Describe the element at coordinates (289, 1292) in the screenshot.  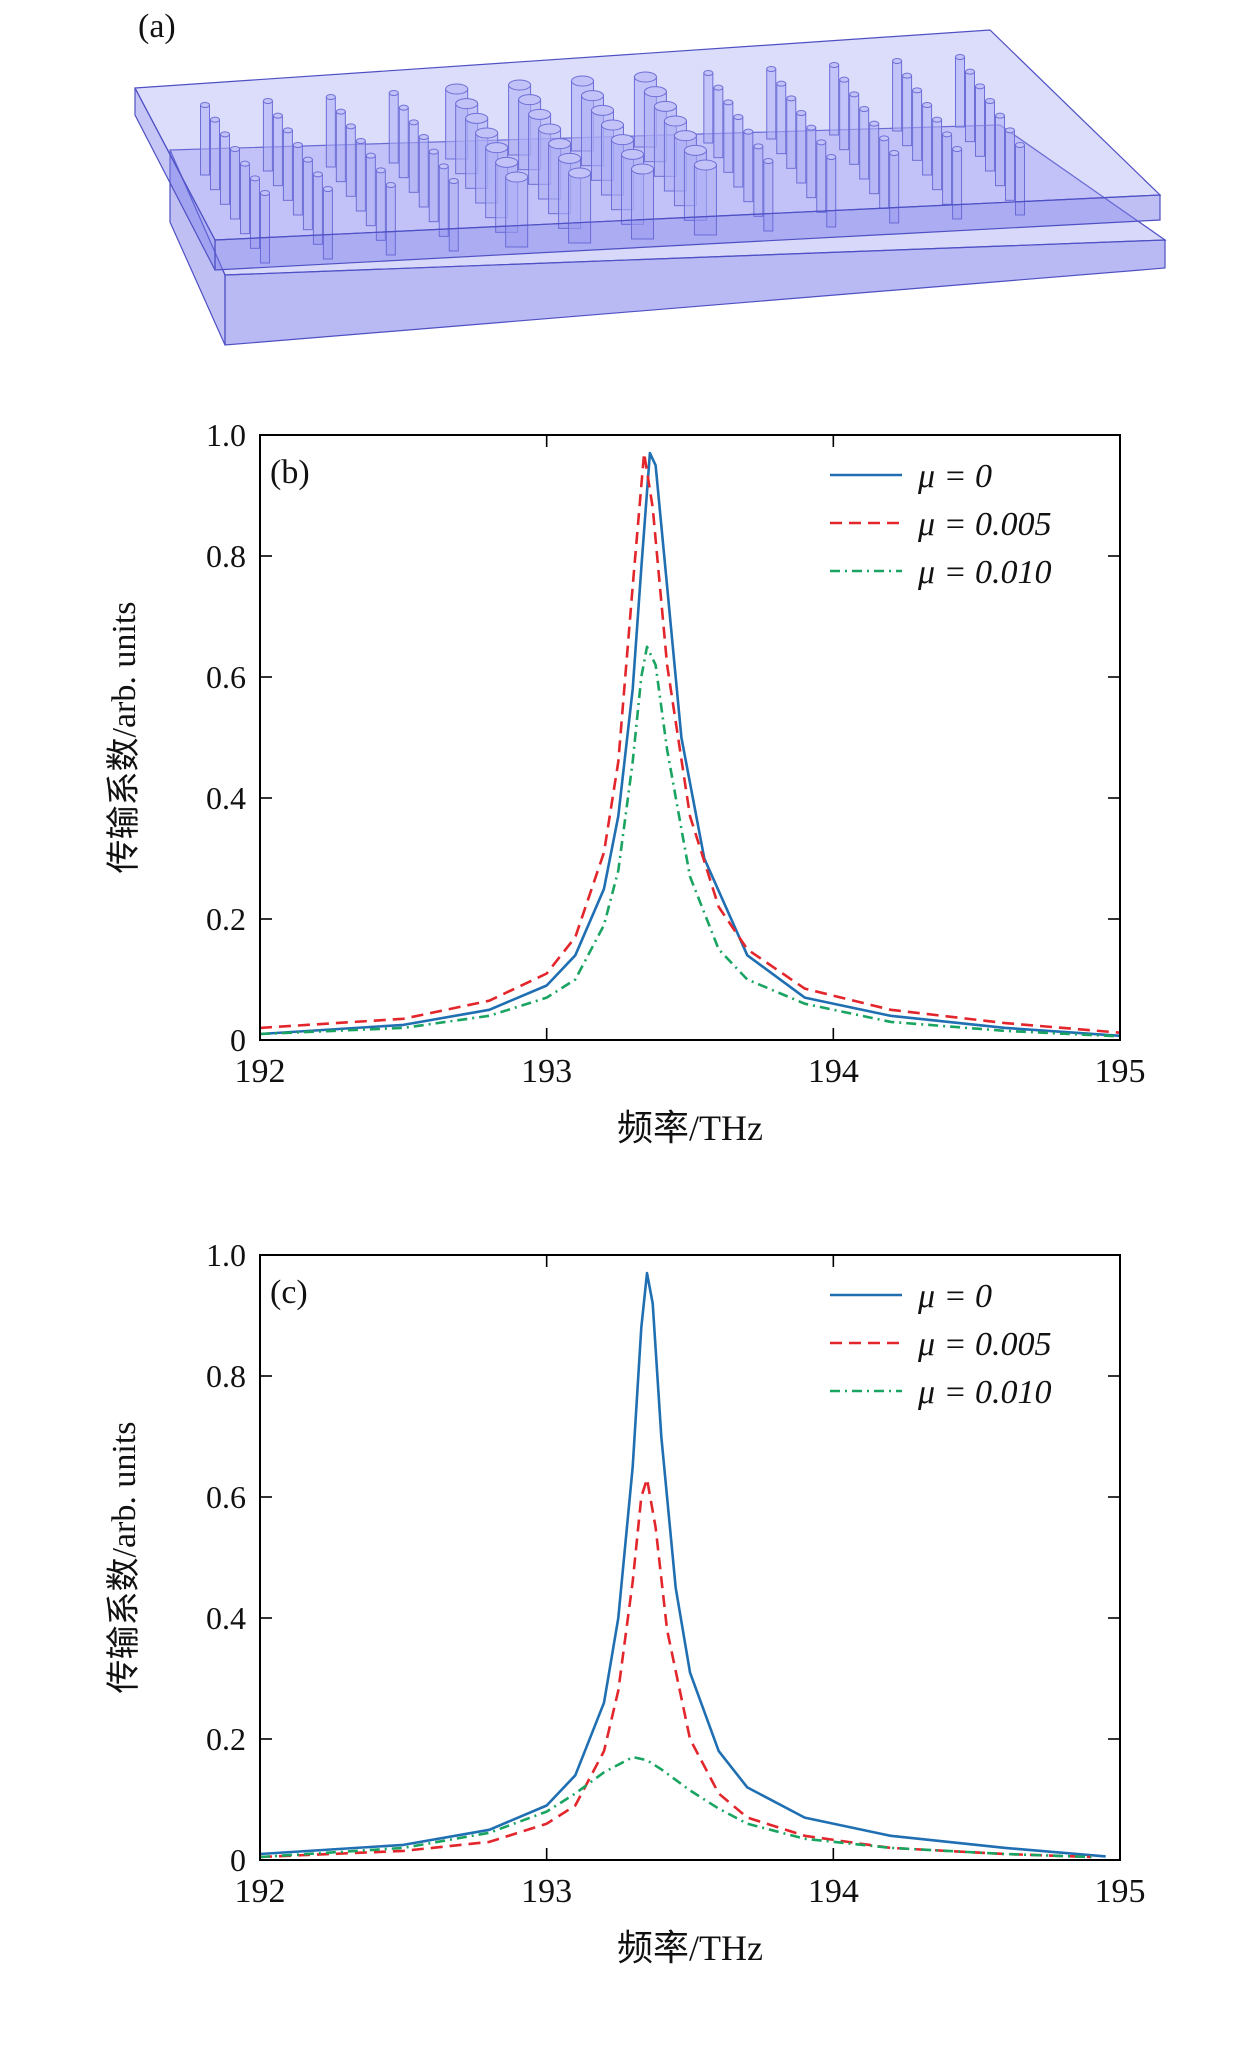
I see `panel-label: (c)` at that location.